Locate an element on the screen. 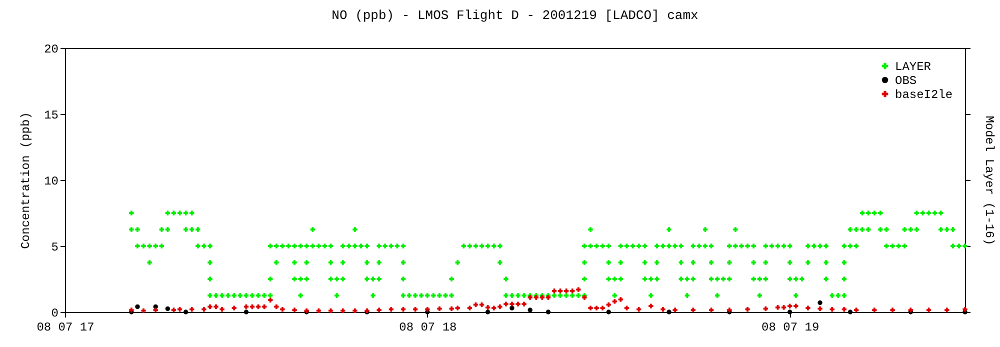 This screenshot has height=347, width=1000. x-tick-label: 08 07 17 is located at coordinates (65, 327).